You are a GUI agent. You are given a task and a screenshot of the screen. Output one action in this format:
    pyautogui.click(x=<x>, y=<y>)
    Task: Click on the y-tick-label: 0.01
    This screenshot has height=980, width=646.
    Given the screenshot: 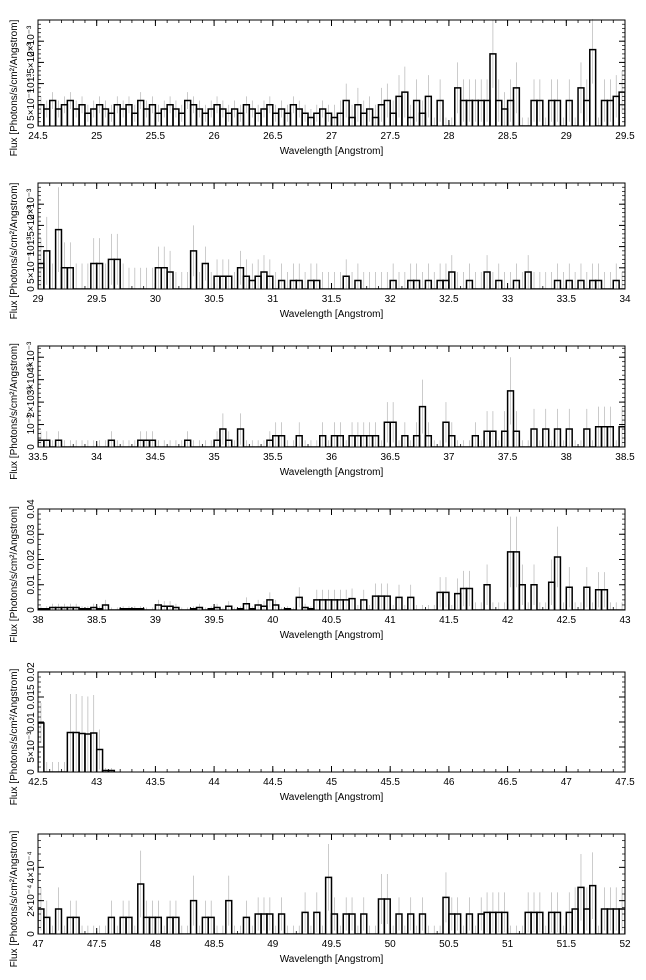 What is the action you would take?
    pyautogui.click(x=31, y=722)
    